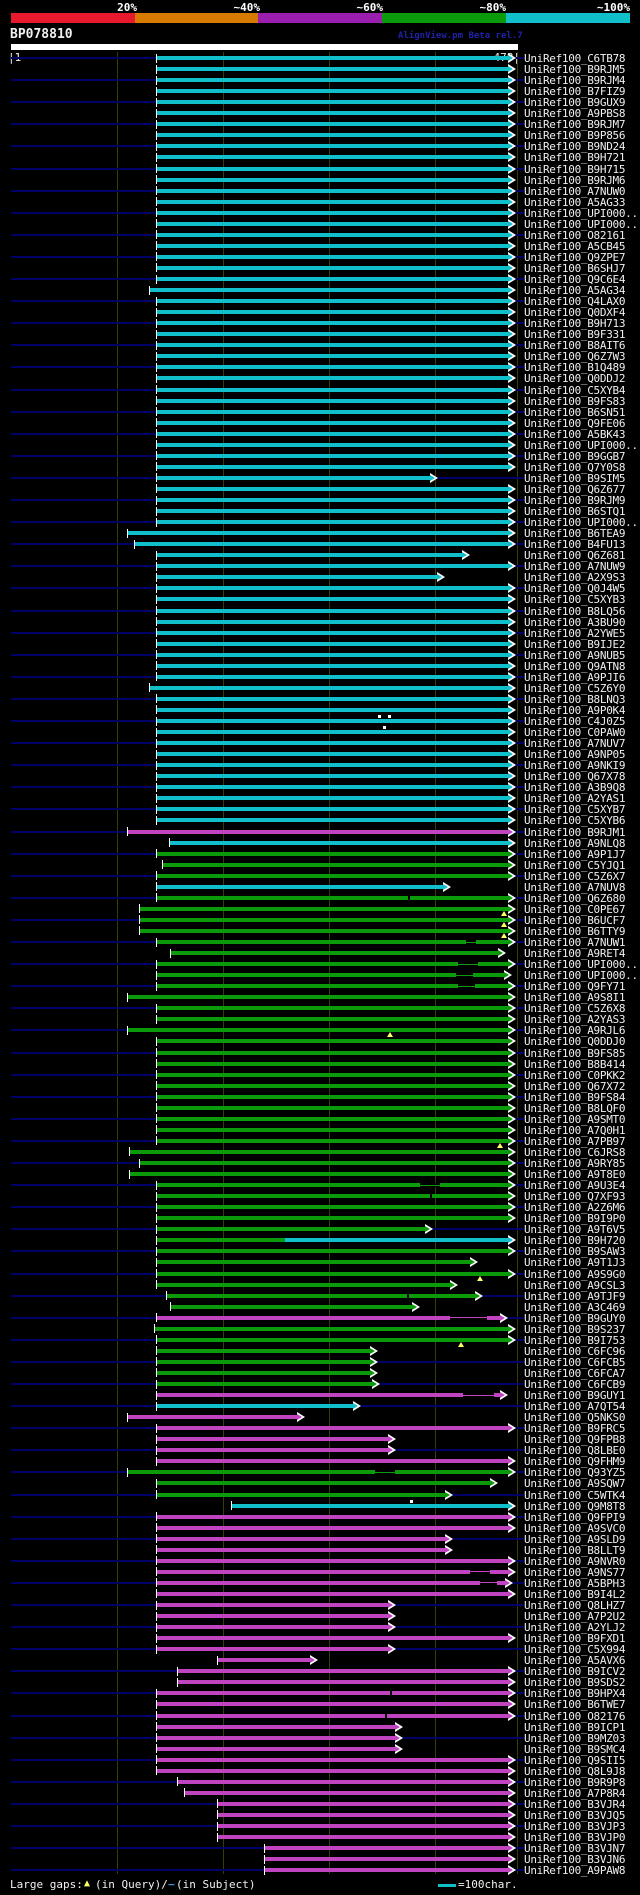 The image size is (640, 1895). I want to click on hit-label: UniRef100_A9SLD9, so click(575, 1539).